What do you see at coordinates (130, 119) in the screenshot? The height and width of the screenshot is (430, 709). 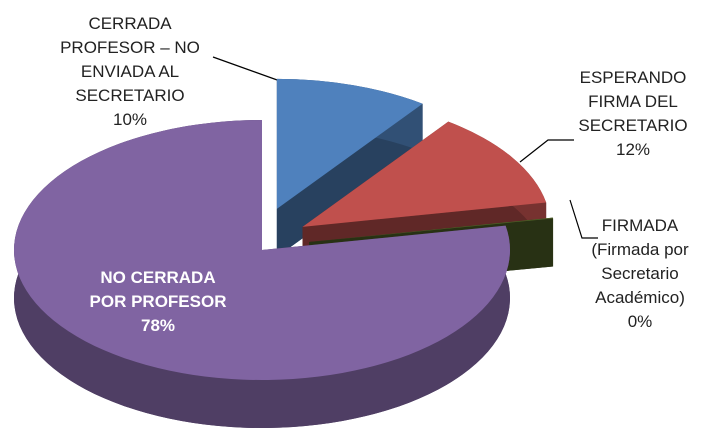 I see `value-label: 10%` at bounding box center [130, 119].